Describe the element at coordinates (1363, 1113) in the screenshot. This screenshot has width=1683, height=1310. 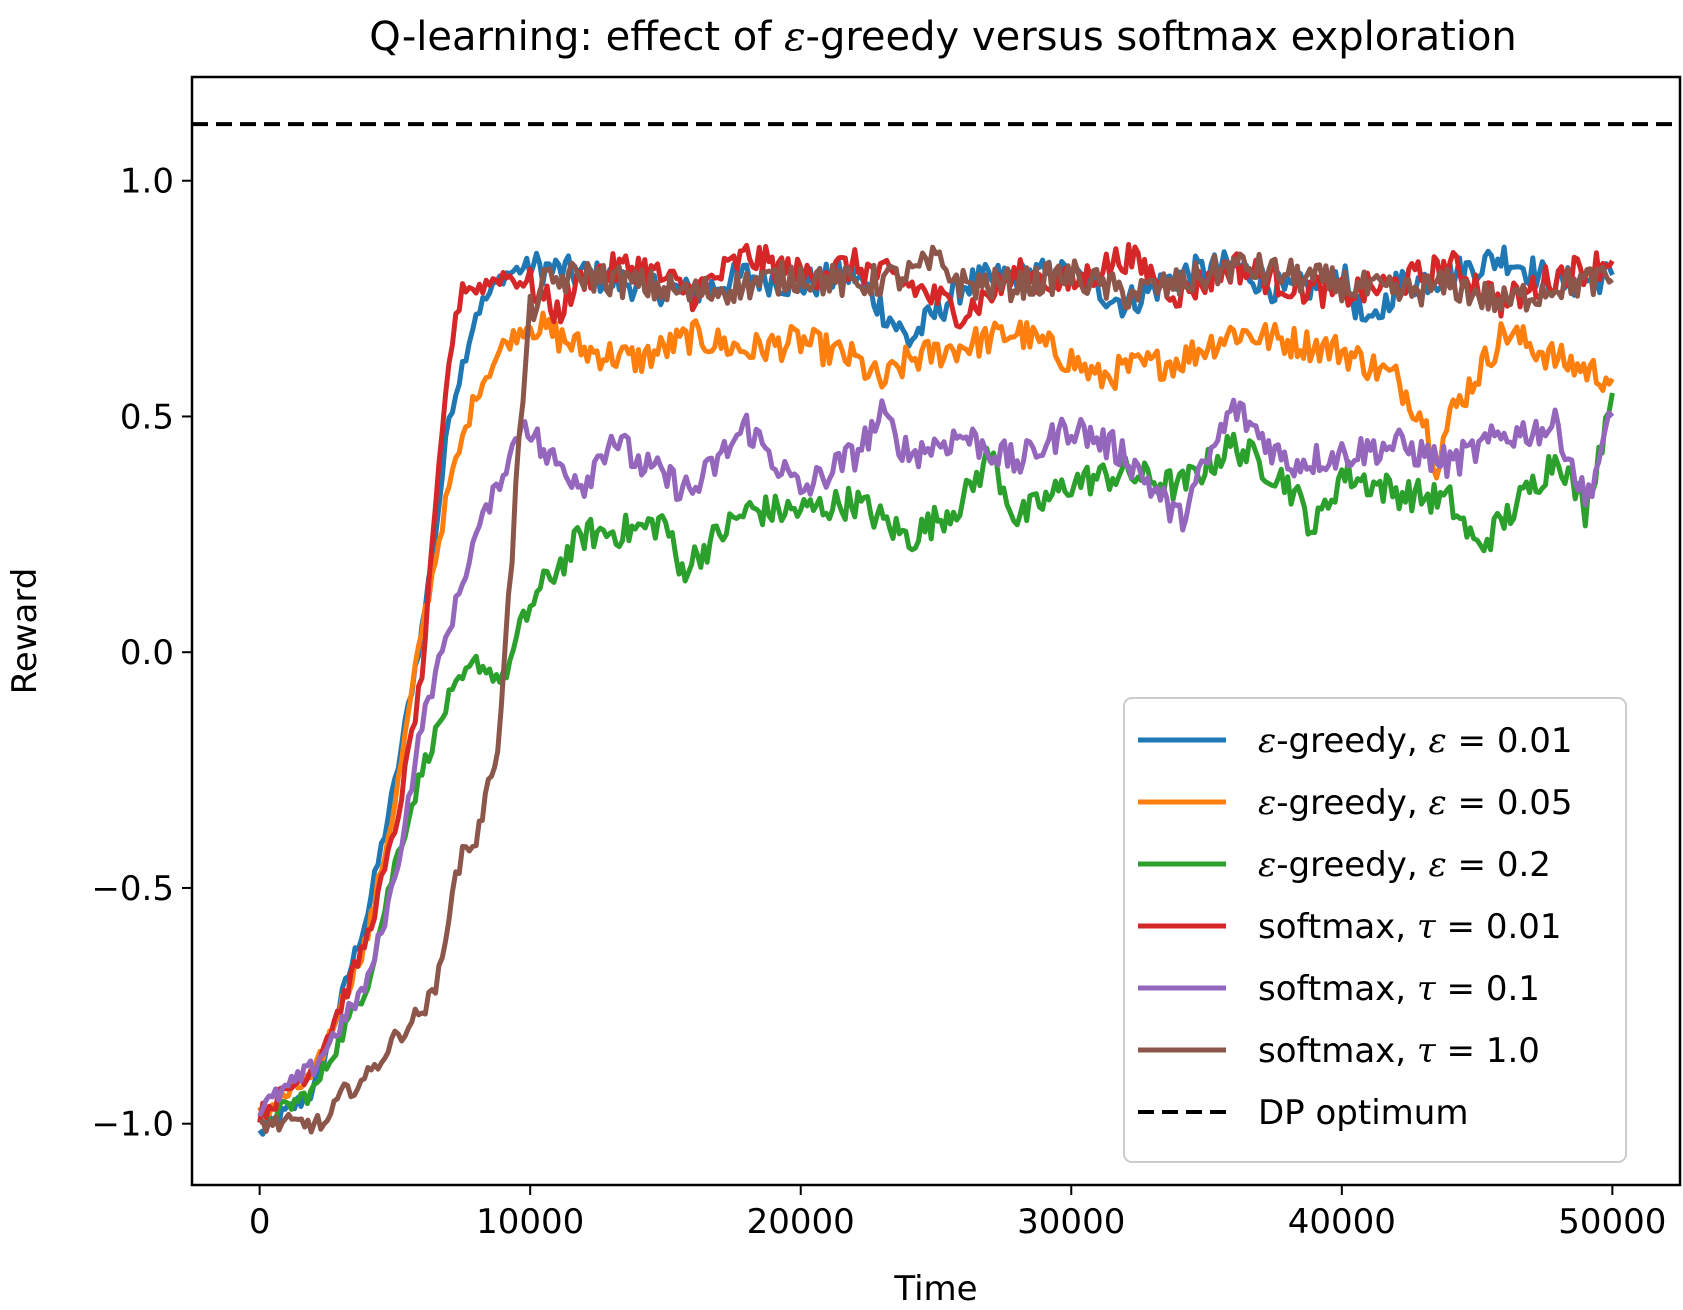
I see `legend-label: DP optimum` at that location.